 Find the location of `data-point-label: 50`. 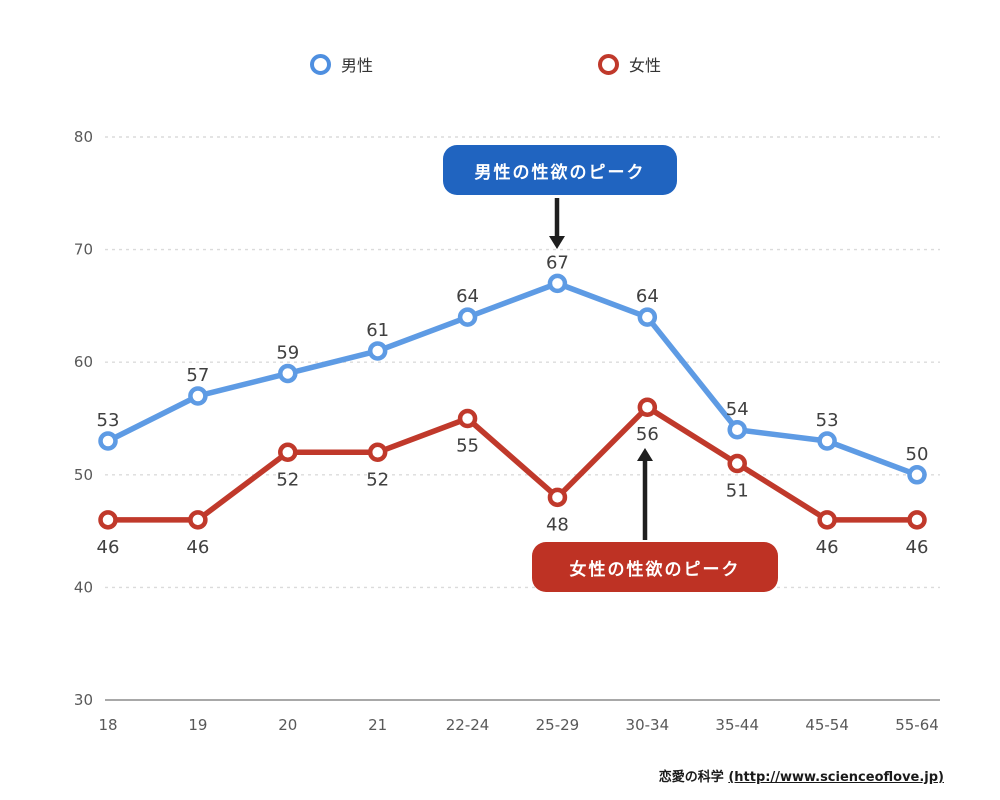

data-point-label: 50 is located at coordinates (917, 454).